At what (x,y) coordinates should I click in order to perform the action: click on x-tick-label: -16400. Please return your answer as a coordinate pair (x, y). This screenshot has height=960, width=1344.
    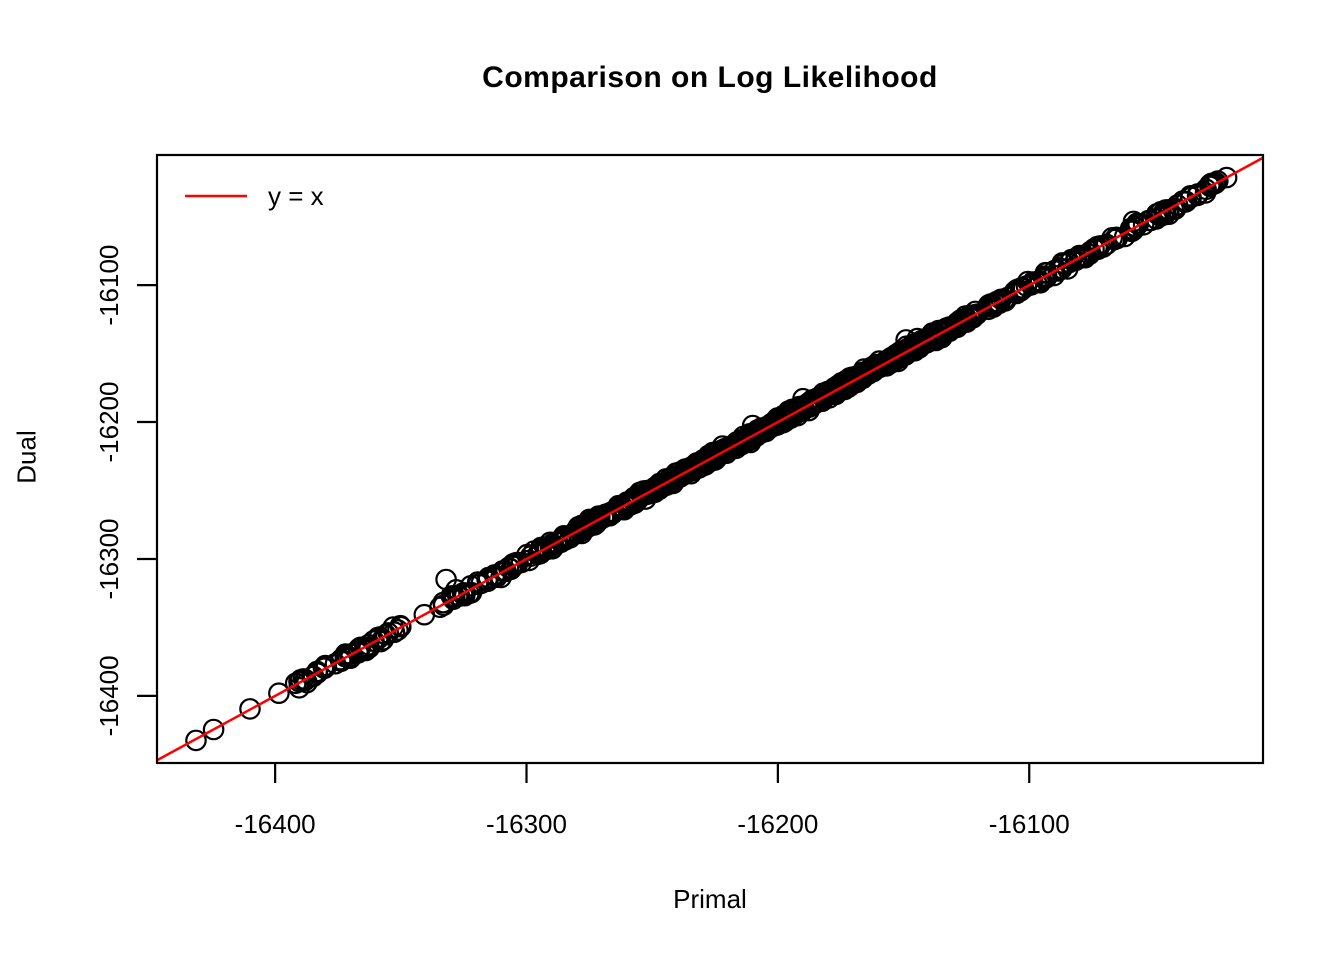
    Looking at the image, I should click on (275, 824).